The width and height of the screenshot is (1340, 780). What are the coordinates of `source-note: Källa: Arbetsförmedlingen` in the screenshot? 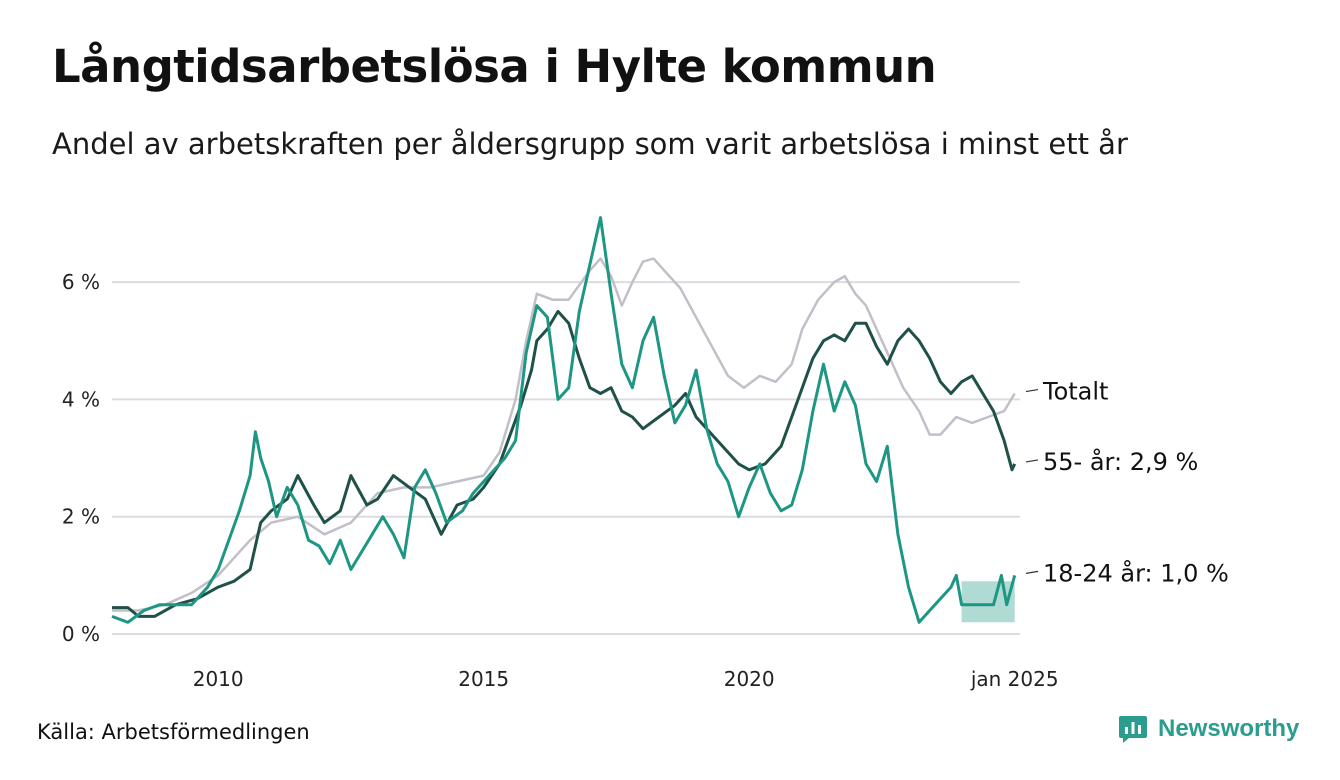 It's located at (173, 732).